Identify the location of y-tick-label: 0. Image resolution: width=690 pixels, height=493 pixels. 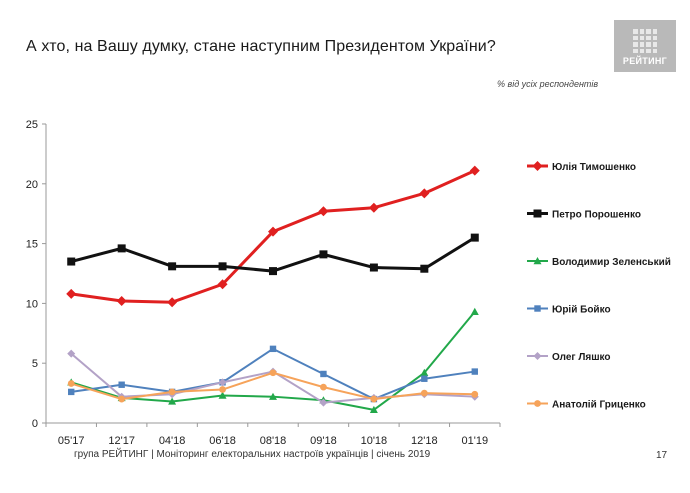
(35, 424).